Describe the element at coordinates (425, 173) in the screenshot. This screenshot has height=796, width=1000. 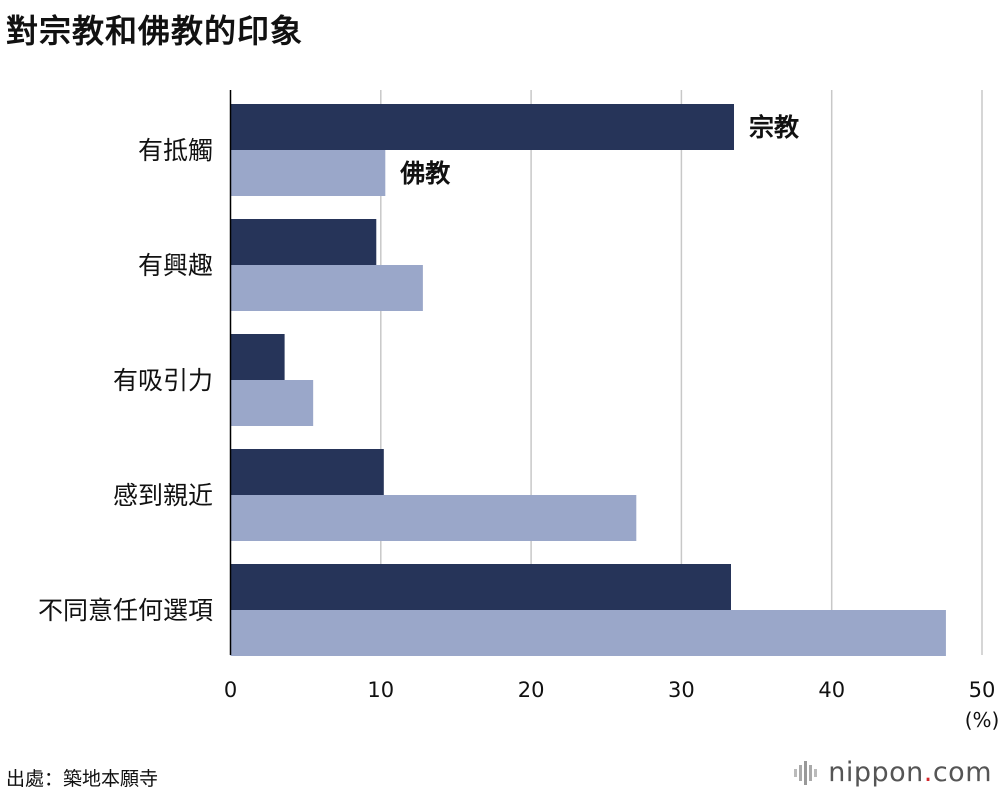
I see `series-label-buddhism: 佛教` at that location.